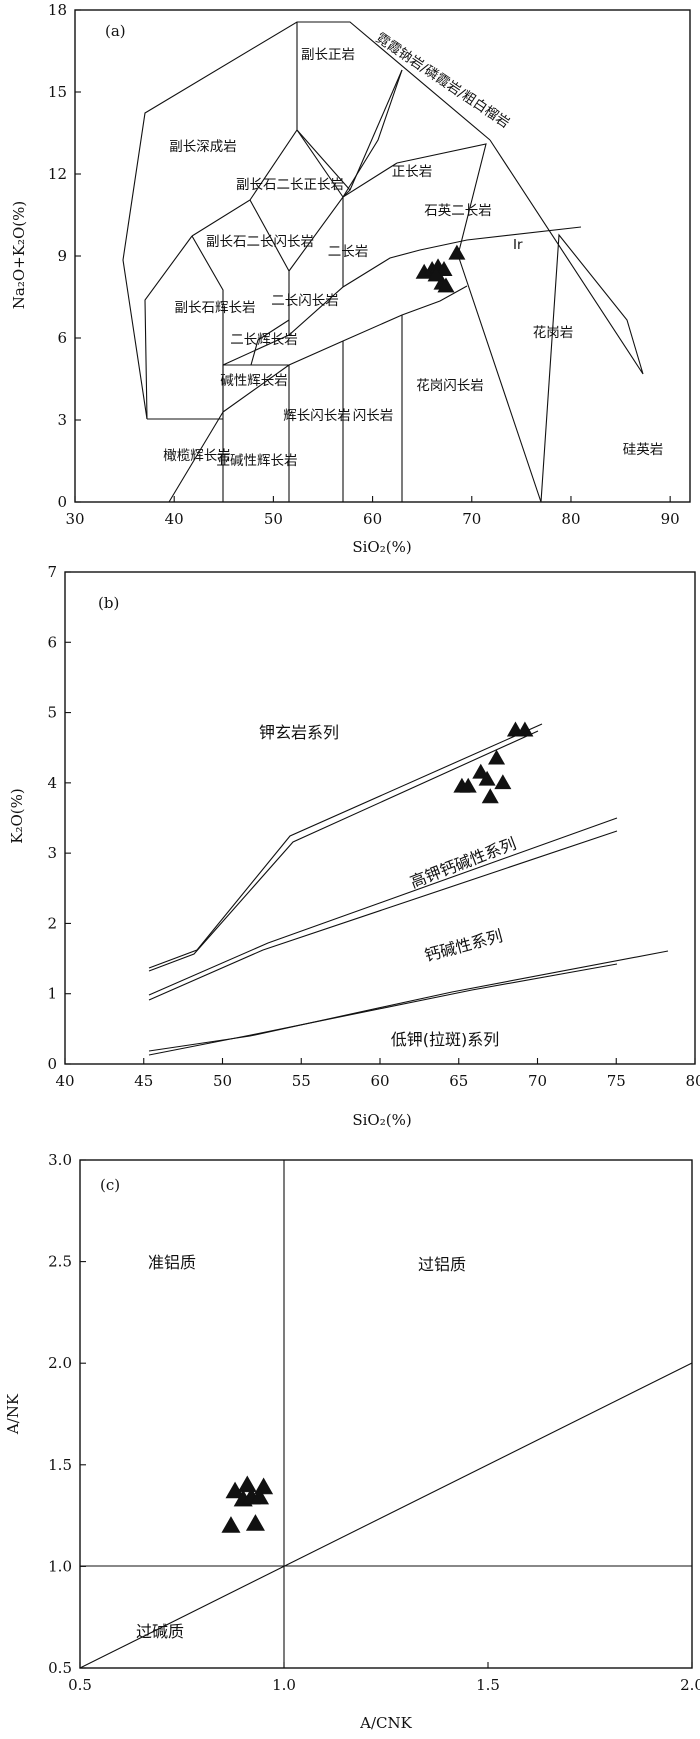  Describe the element at coordinates (52, 713) in the screenshot. I see `y-tick-label: 5` at that location.